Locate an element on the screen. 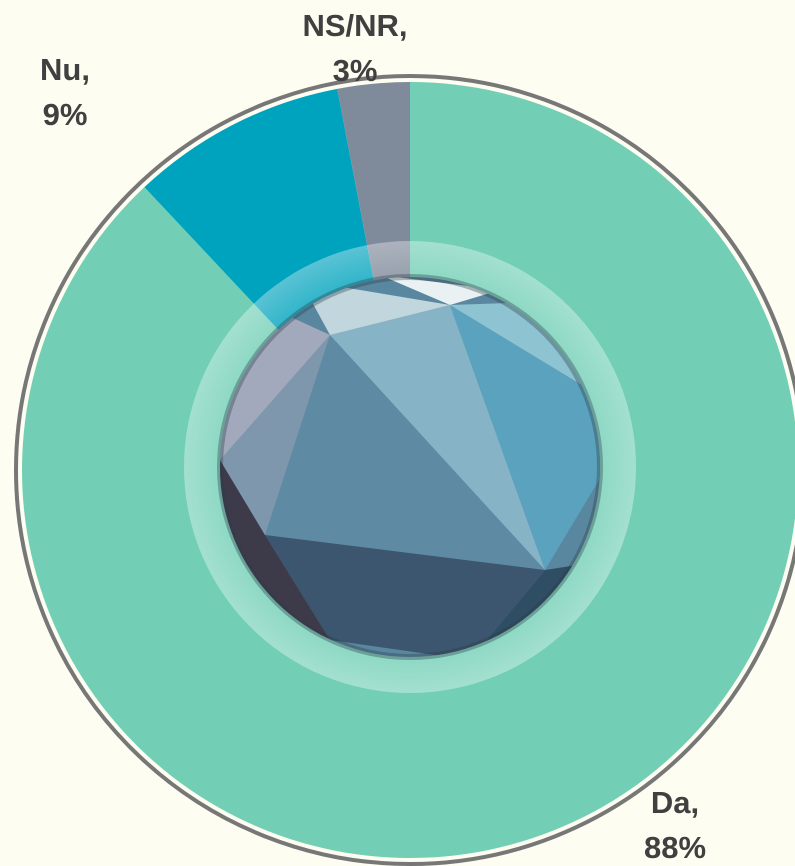  value-label: 9% is located at coordinates (65, 114).